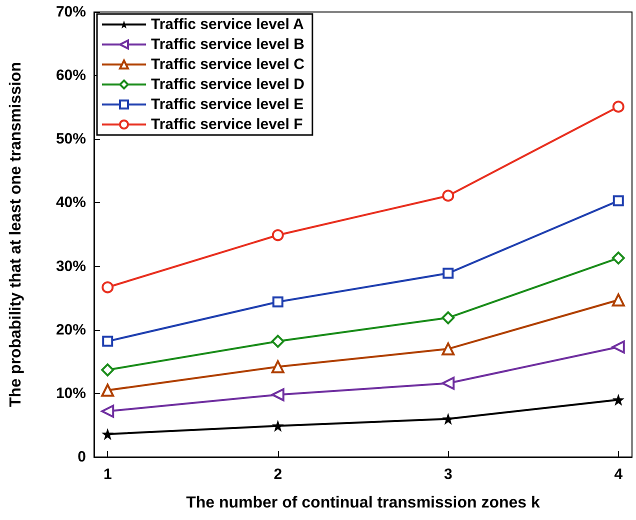 The width and height of the screenshot is (636, 520). What do you see at coordinates (227, 104) in the screenshot?
I see `legend-label: Traffic service level E` at bounding box center [227, 104].